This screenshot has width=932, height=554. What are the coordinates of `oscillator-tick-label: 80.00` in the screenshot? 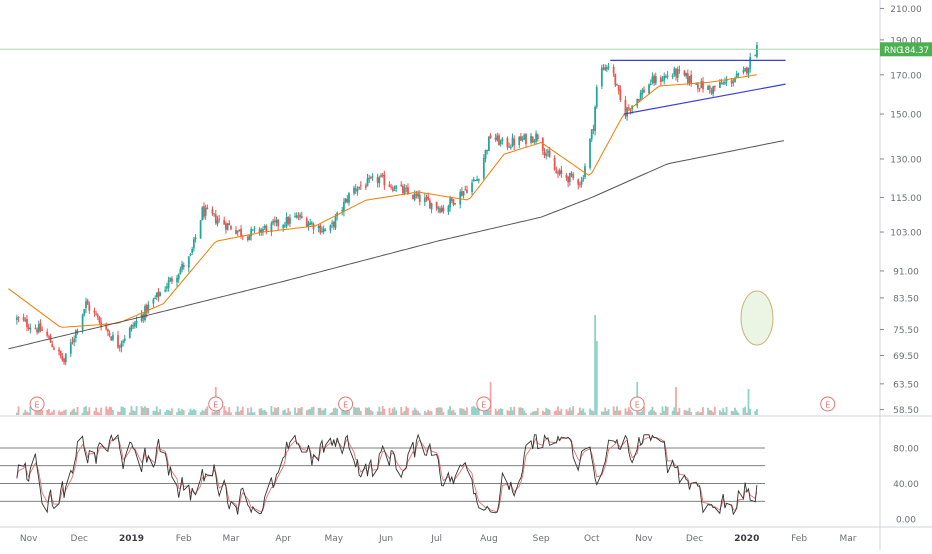 It's located at (906, 450).